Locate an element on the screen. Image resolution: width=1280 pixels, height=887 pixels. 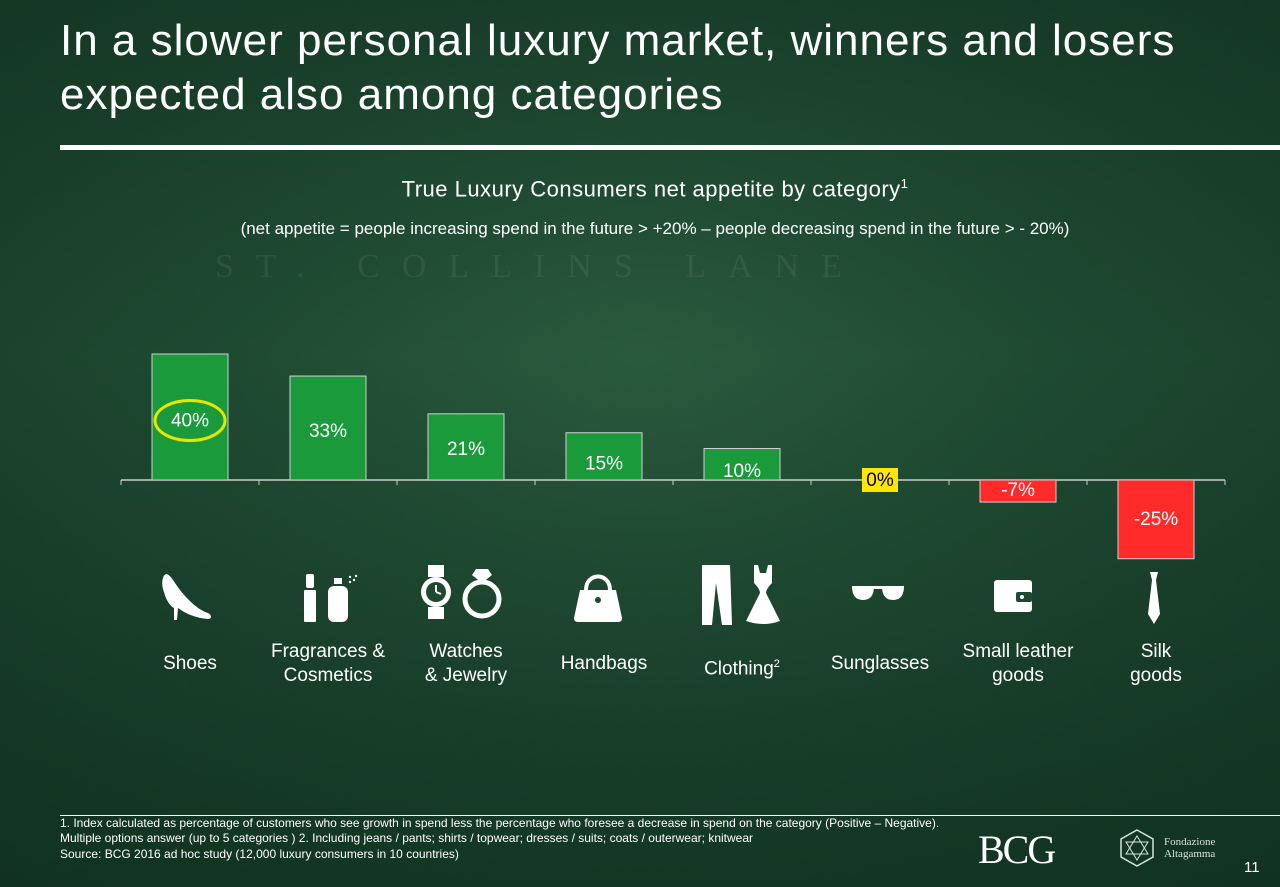
category-label-1: Shoes is located at coordinates (190, 664).